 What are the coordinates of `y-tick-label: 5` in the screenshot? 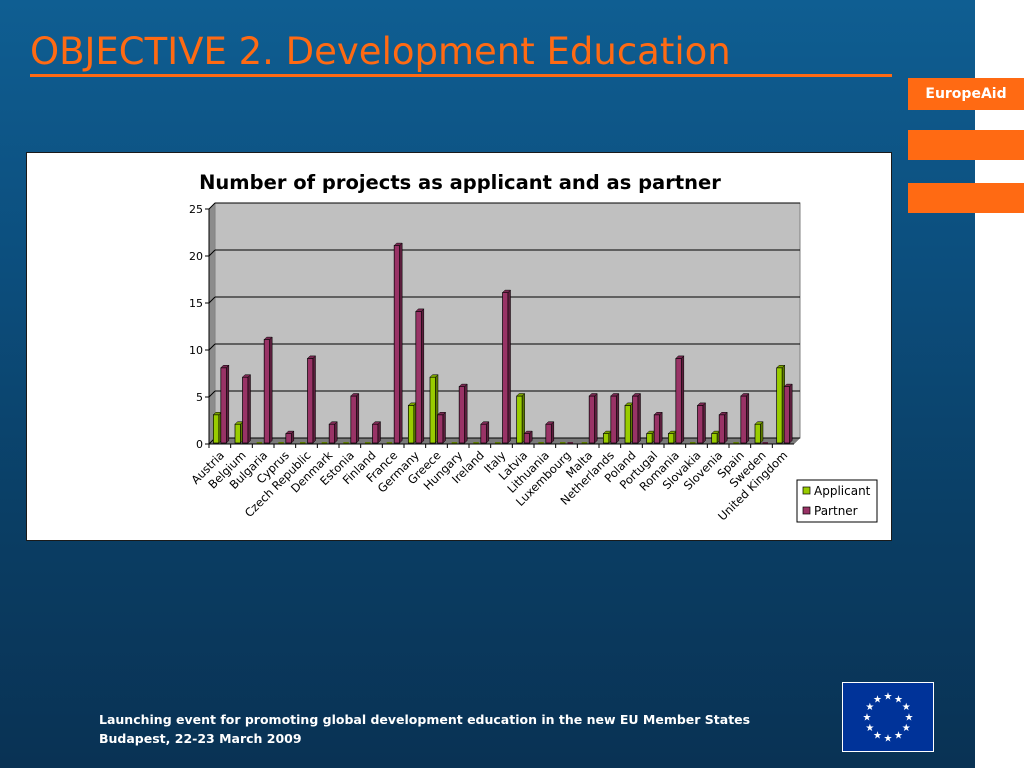 It's located at (199, 397).